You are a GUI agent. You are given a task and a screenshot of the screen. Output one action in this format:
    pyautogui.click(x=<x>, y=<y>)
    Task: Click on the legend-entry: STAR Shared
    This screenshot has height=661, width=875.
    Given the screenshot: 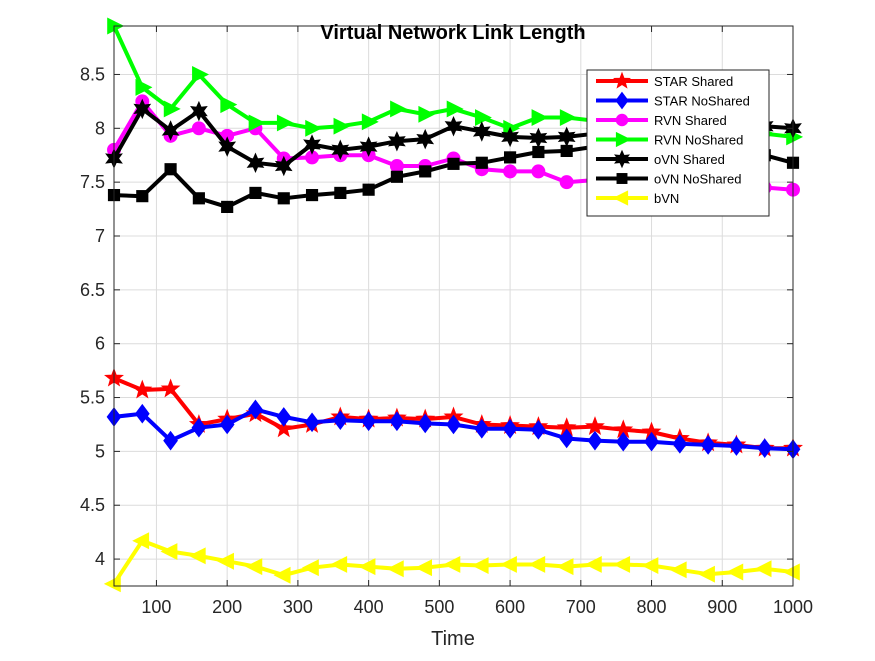 What is the action you would take?
    pyautogui.click(x=664, y=80)
    